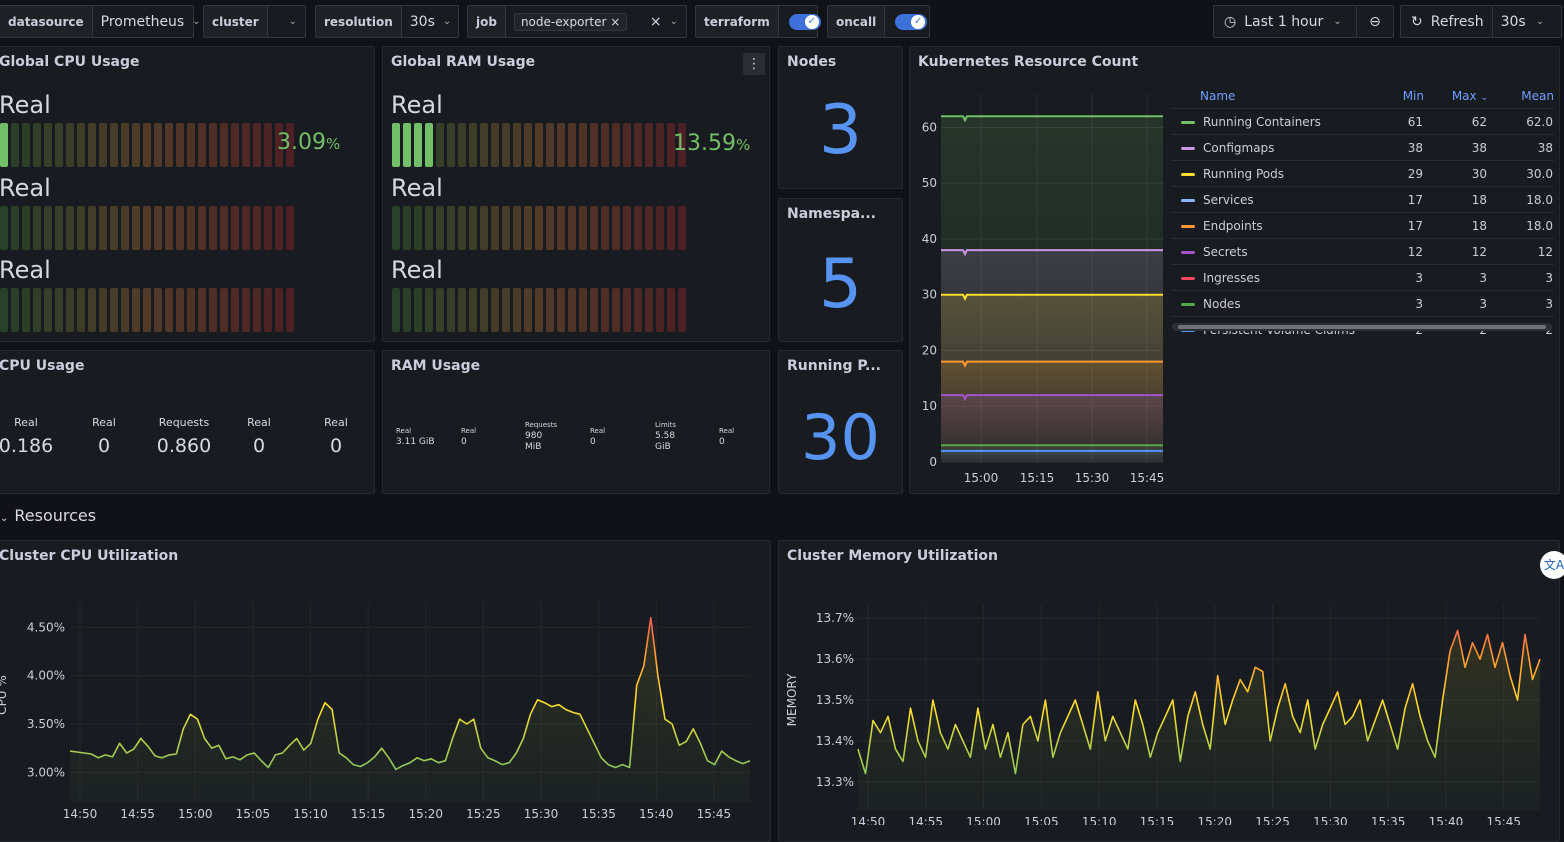 The image size is (1564, 842). What do you see at coordinates (1052, 119) in the screenshot?
I see `series-line` at bounding box center [1052, 119].